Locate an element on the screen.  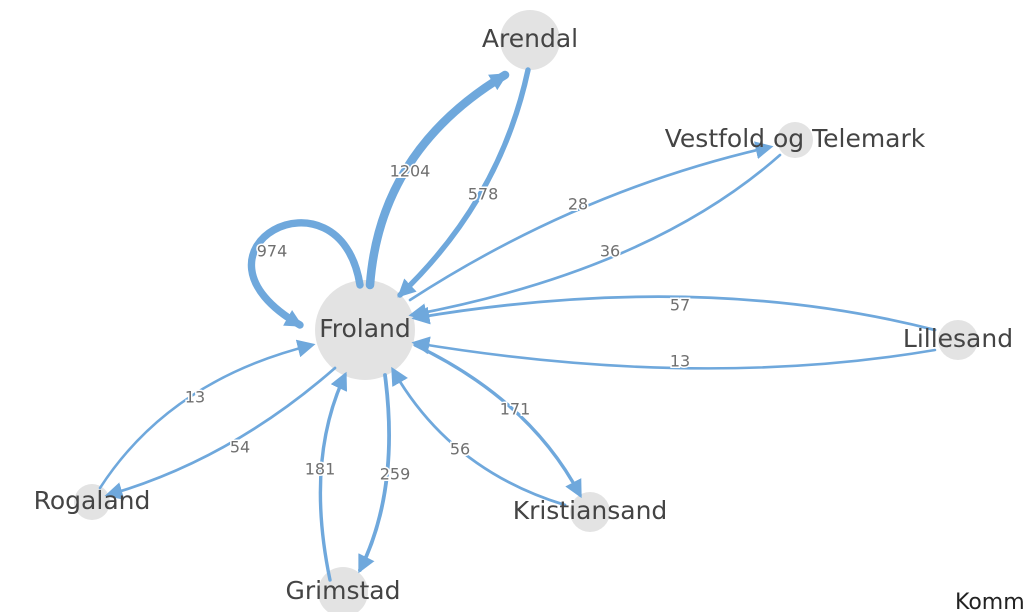
node-label: Arendal is located at coordinates (530, 38).